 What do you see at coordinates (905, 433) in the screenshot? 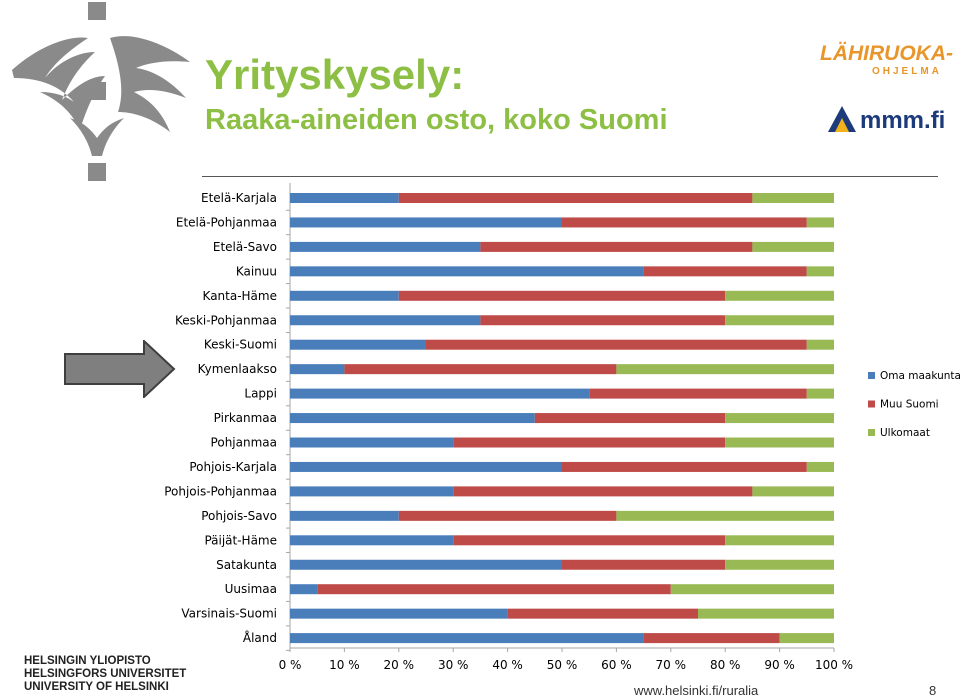
I see `legend-label: Ulkomaat` at bounding box center [905, 433].